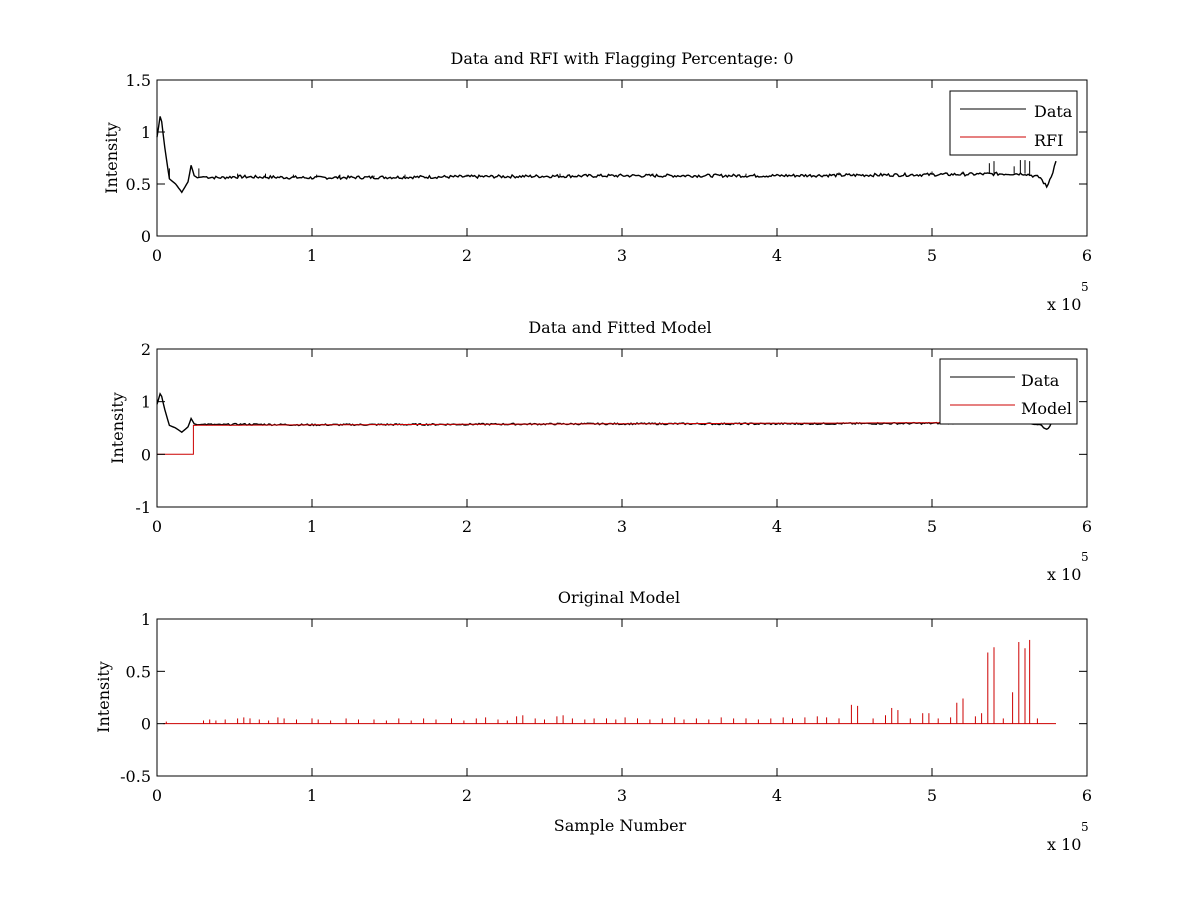  I want to click on panel-3-ylabel: Intensity, so click(103, 697).